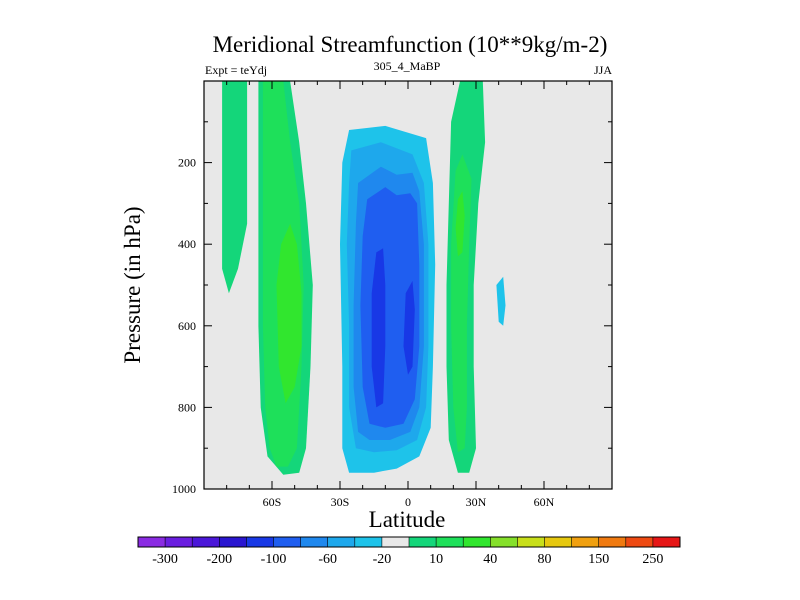 This screenshot has height=600, width=800. Describe the element at coordinates (501, 301) in the screenshot. I see `contour-north-blue-inner` at that location.